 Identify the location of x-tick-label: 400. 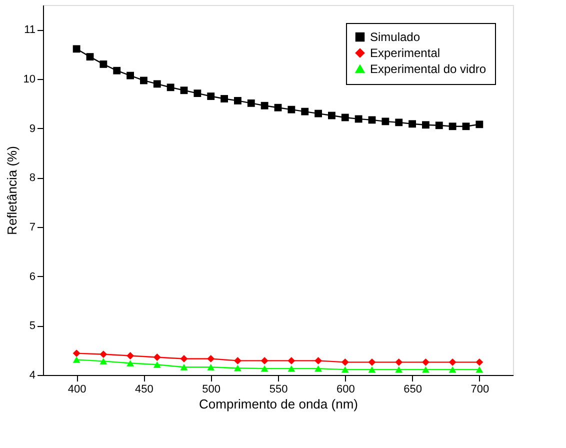
(77, 390).